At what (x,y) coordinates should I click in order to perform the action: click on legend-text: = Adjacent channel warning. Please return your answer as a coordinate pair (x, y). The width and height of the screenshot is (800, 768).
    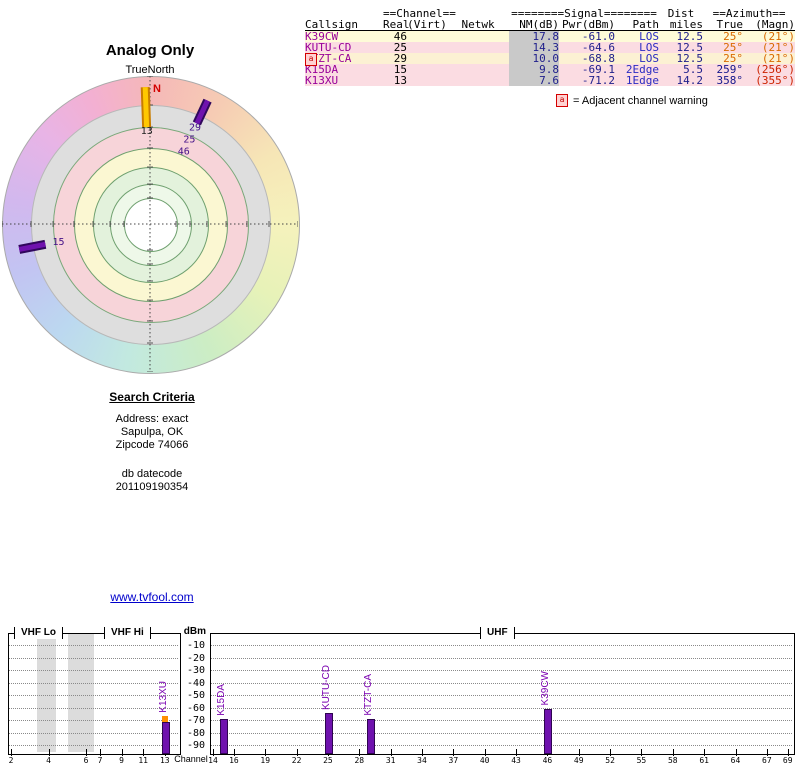
    Looking at the image, I should click on (640, 100).